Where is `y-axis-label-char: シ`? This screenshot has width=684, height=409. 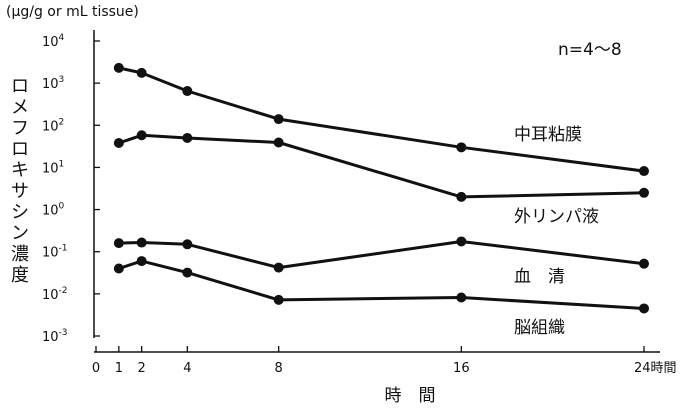 y-axis-label-char: シ is located at coordinates (20, 212).